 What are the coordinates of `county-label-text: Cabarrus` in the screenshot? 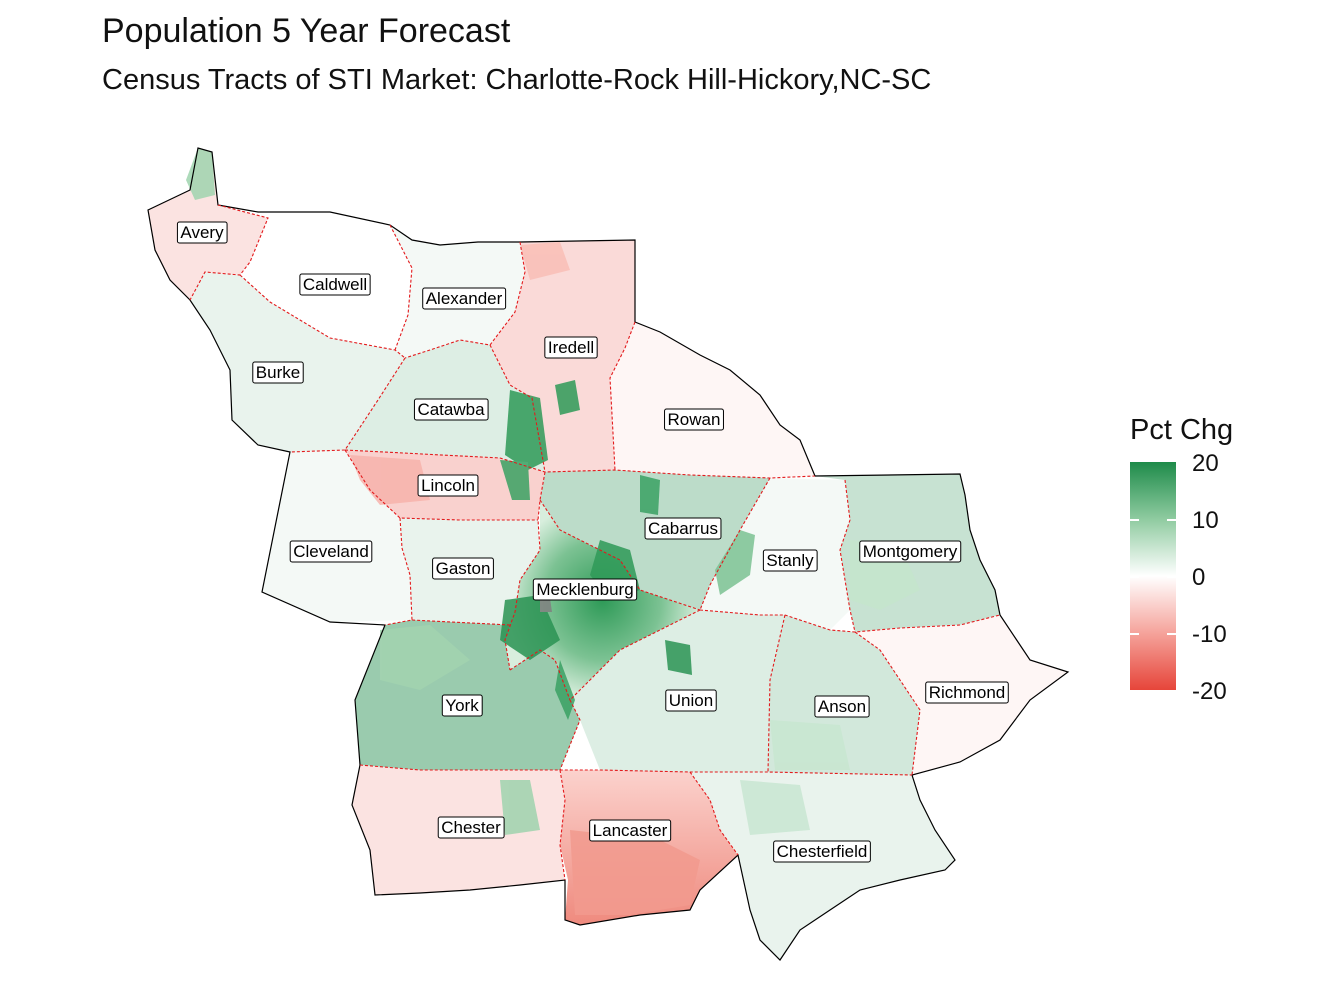 It's located at (683, 528).